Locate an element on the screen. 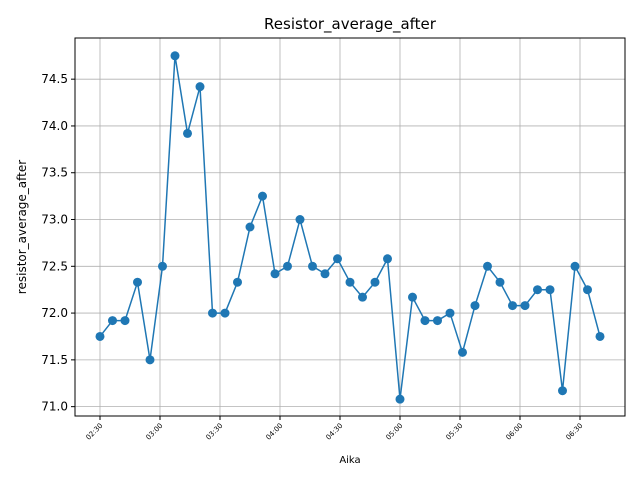 The width and height of the screenshot is (640, 484). y-tick-label: 74.0 is located at coordinates (54, 126).